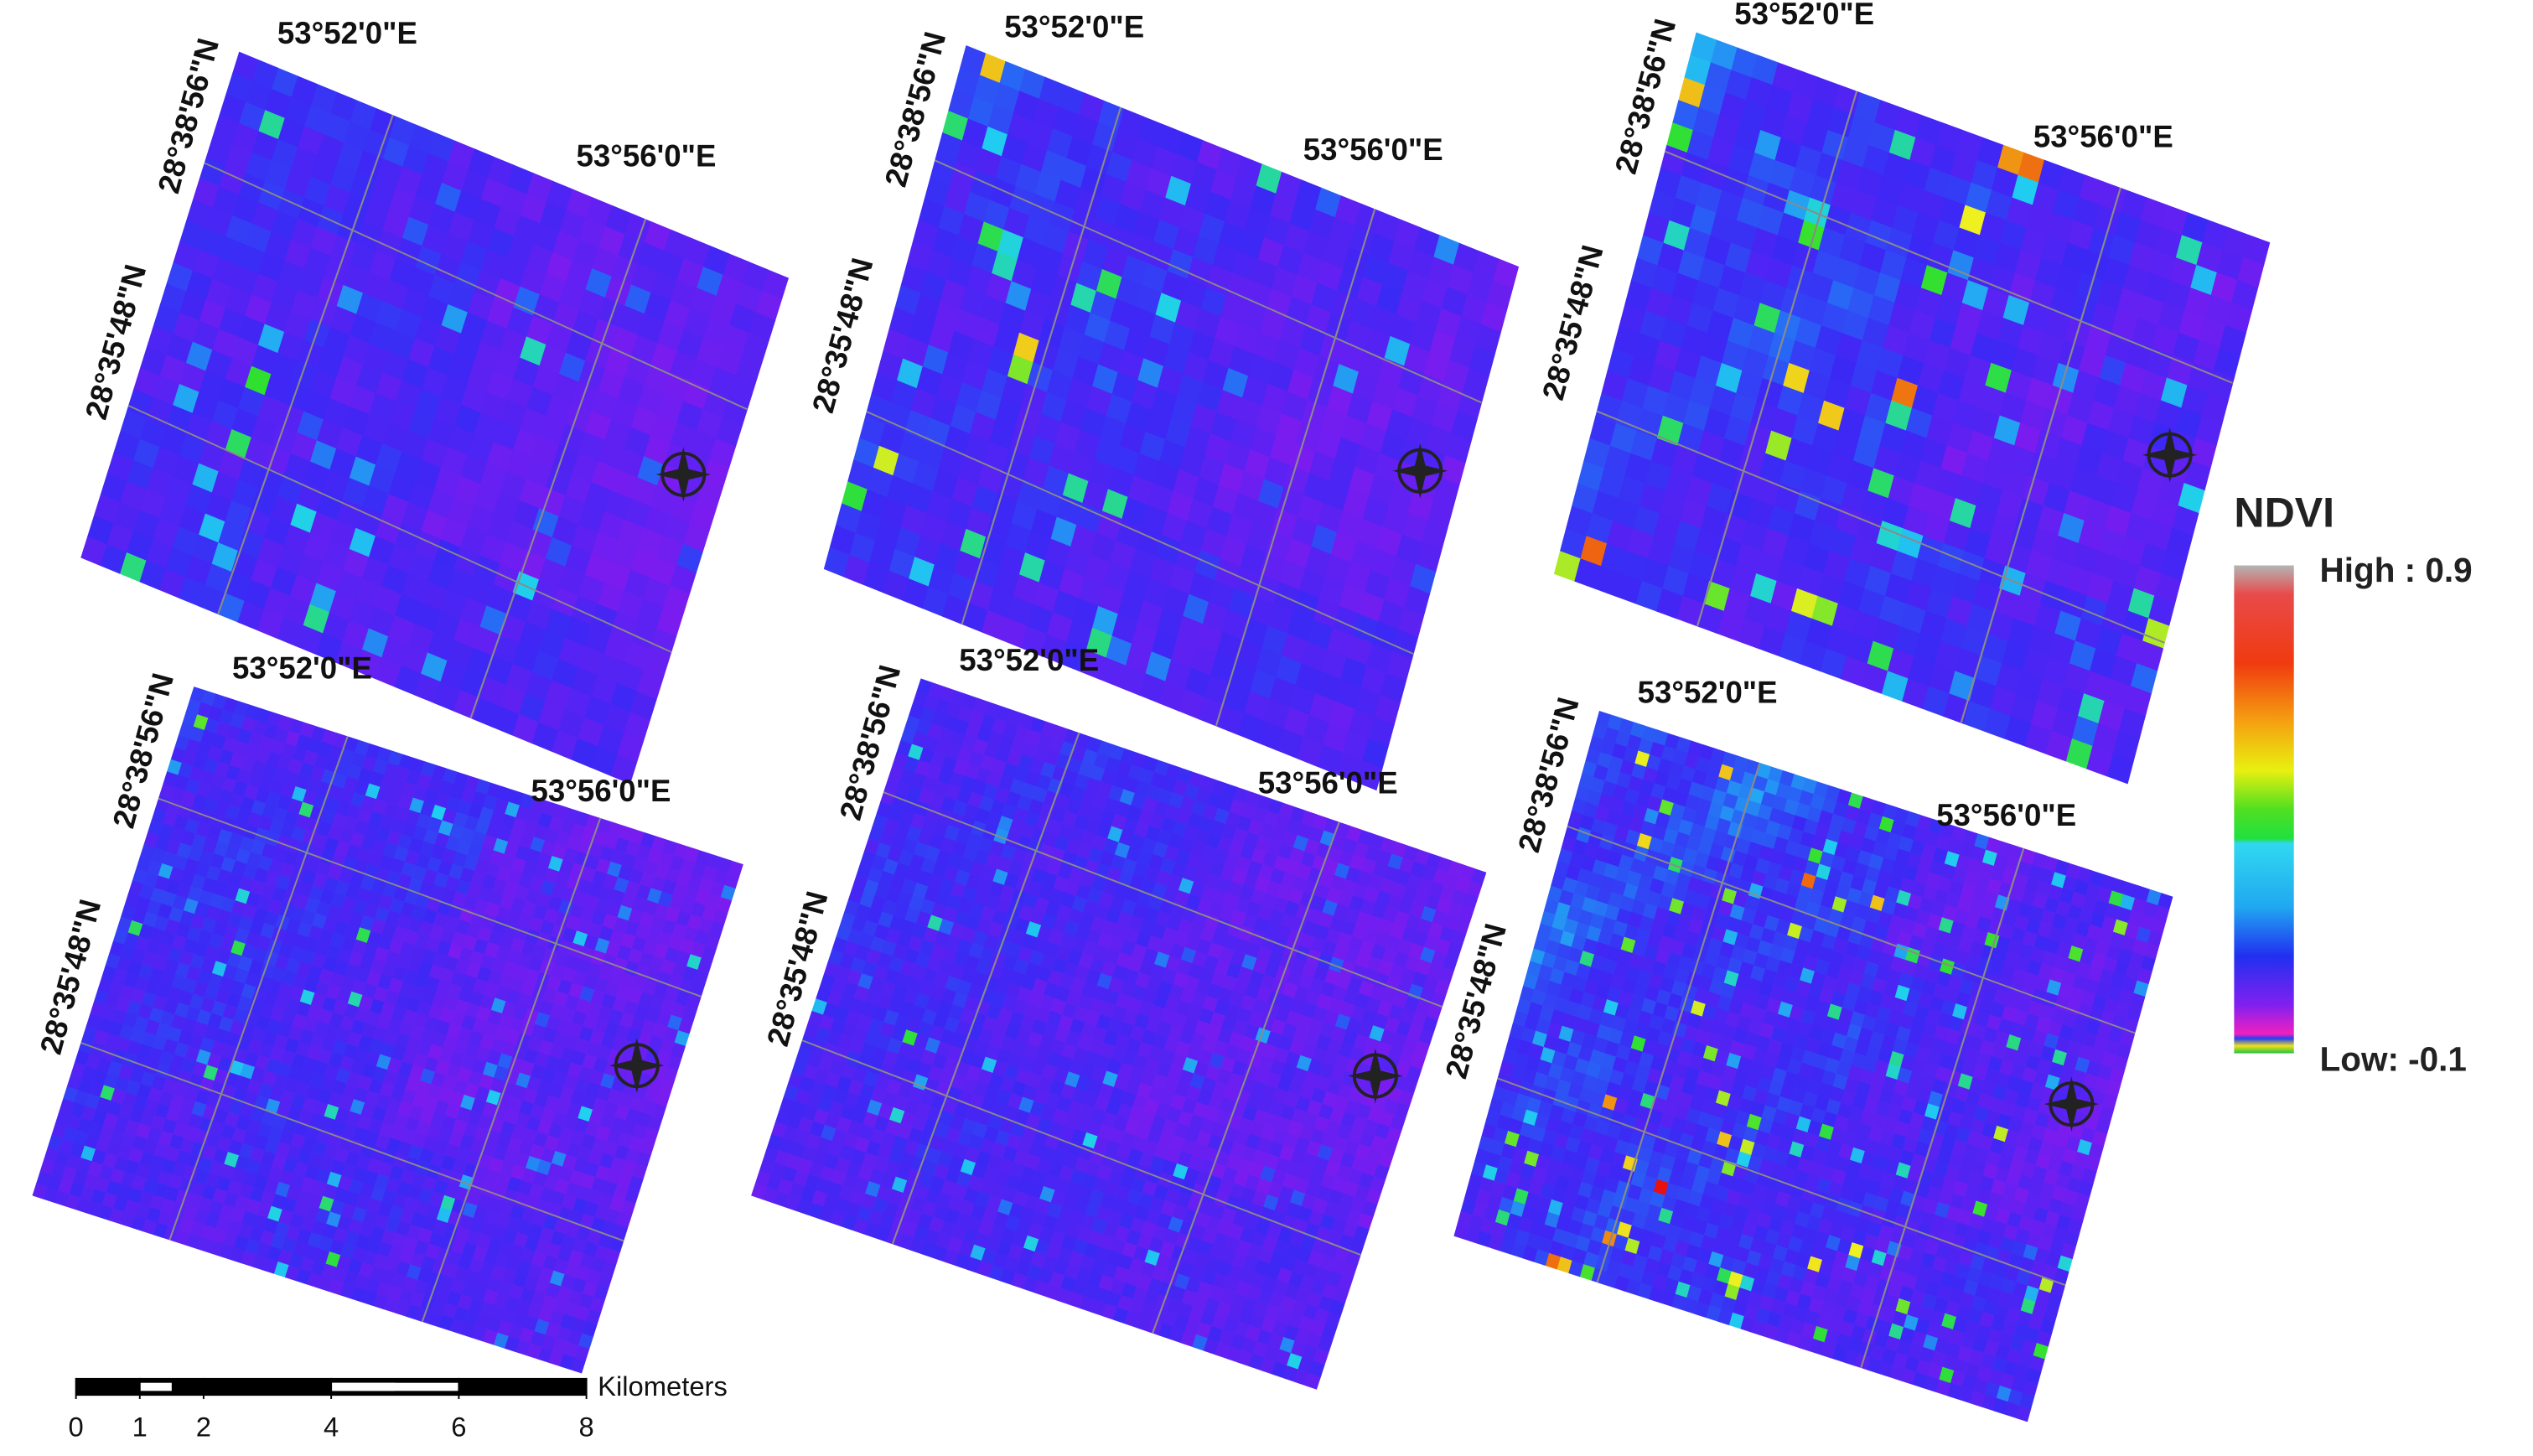 The width and height of the screenshot is (2533, 1456). I want to click on graticule, so click(305, 364).